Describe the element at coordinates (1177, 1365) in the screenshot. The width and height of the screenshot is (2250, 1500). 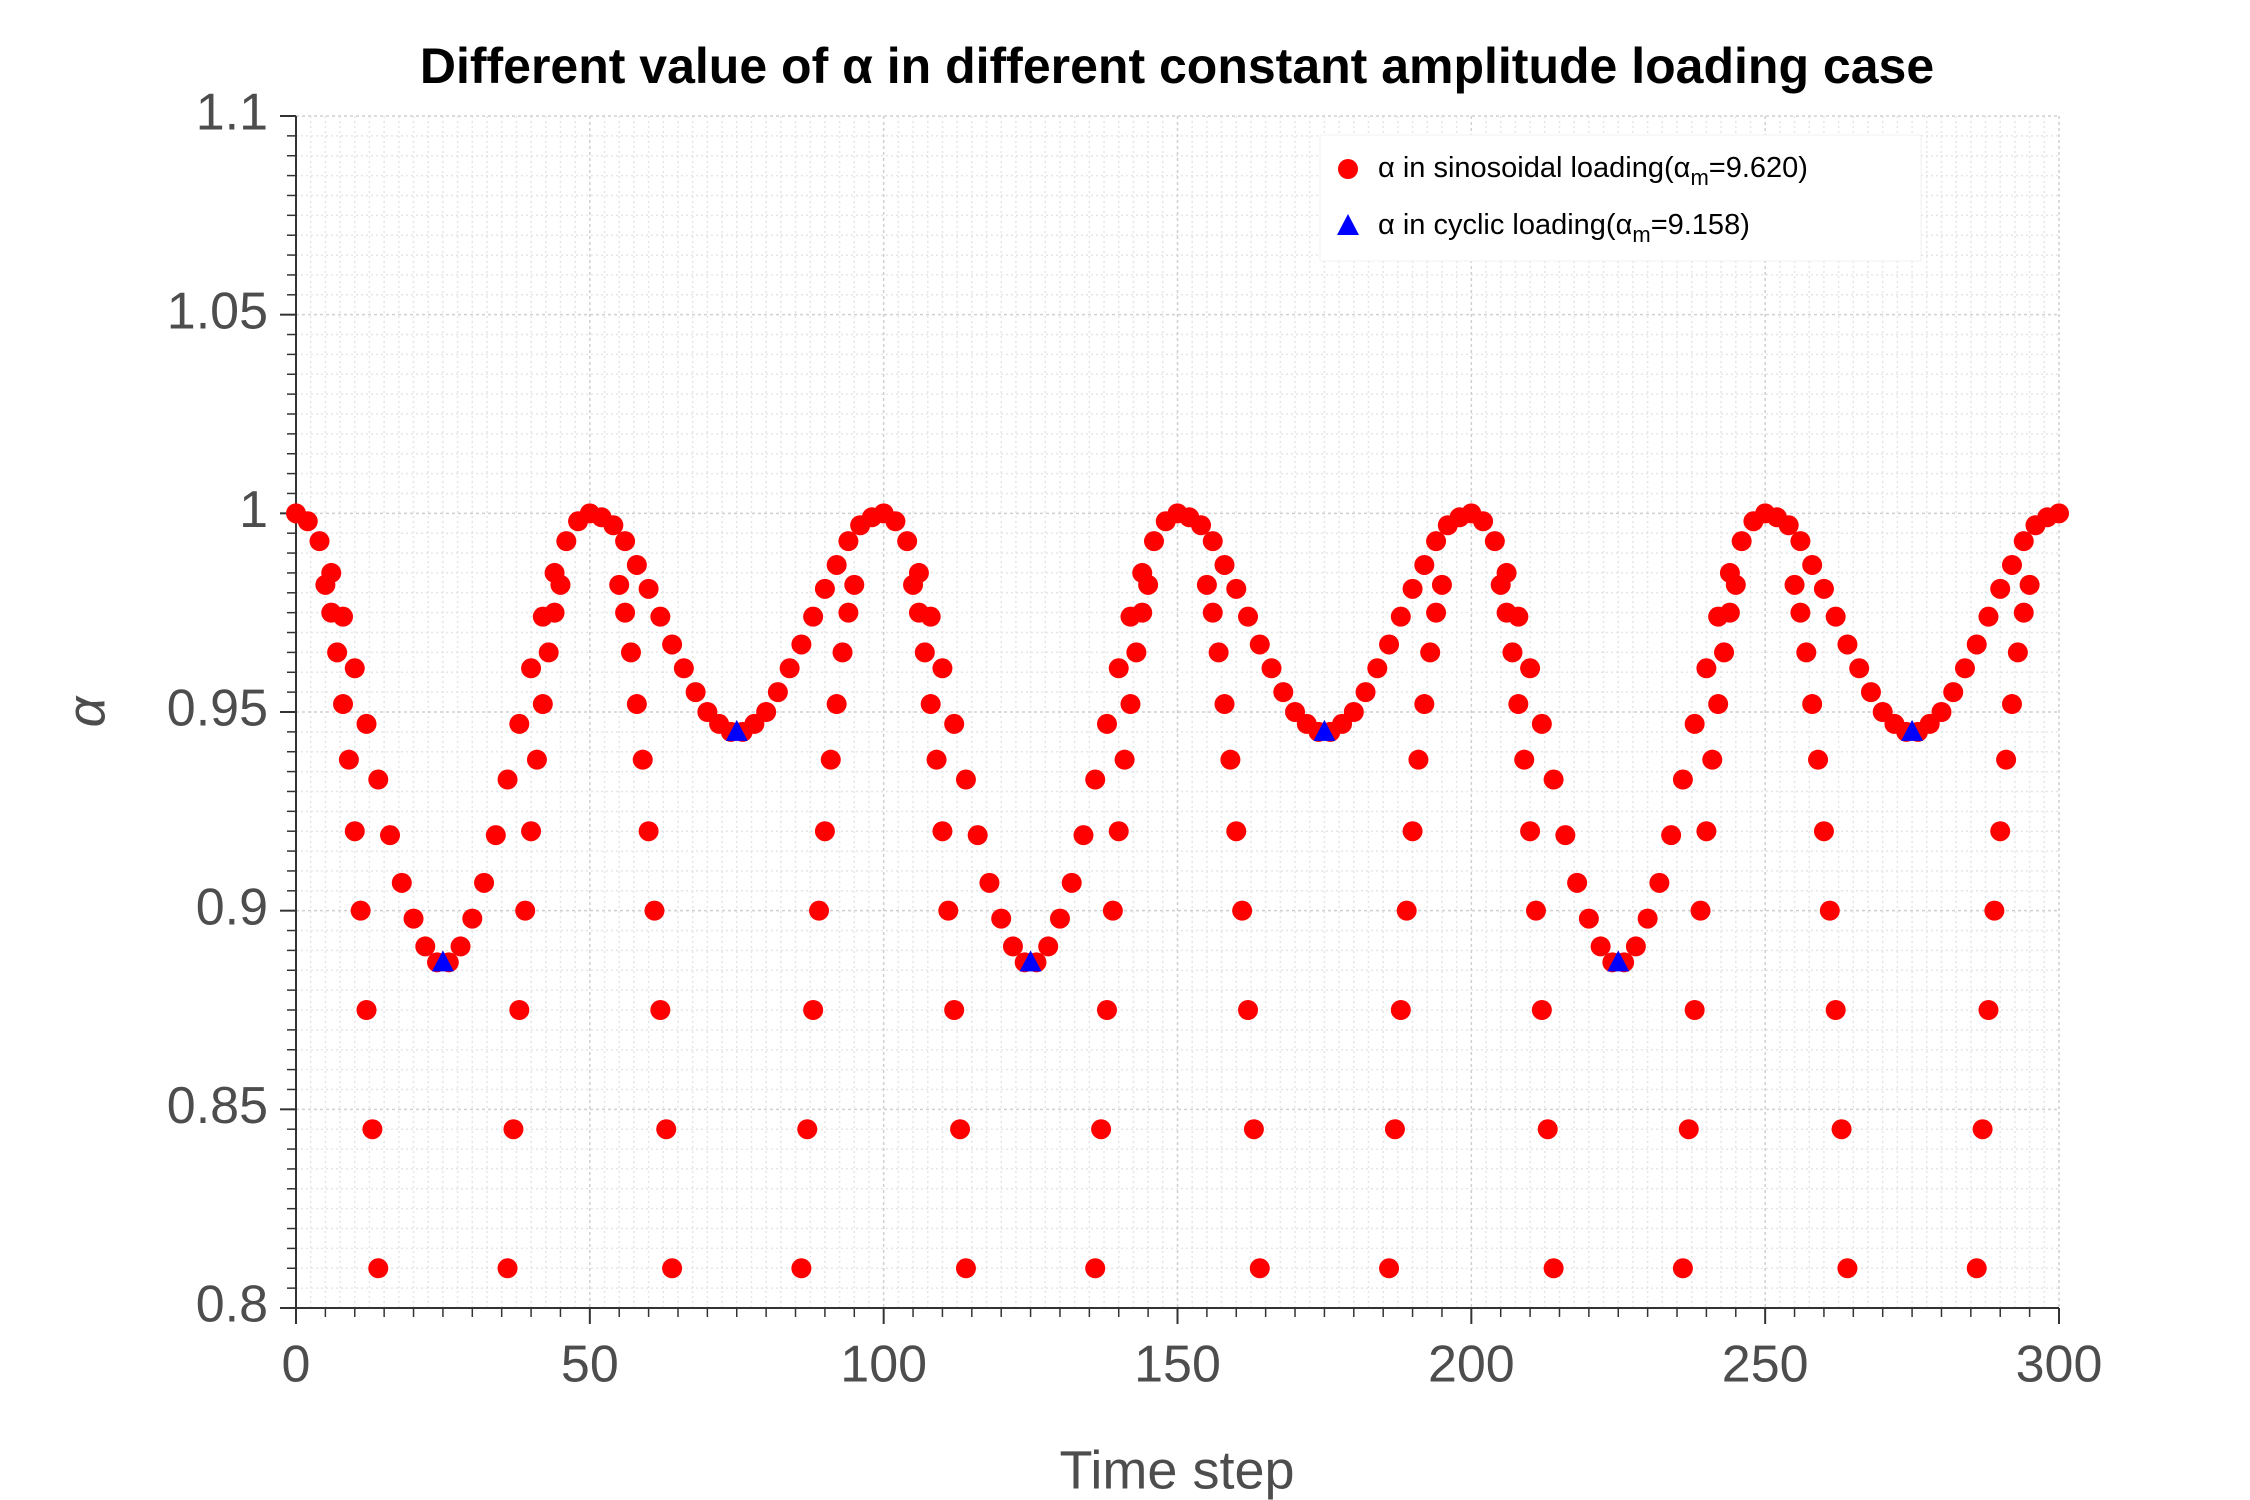
I see `x-tick-label: 150` at that location.